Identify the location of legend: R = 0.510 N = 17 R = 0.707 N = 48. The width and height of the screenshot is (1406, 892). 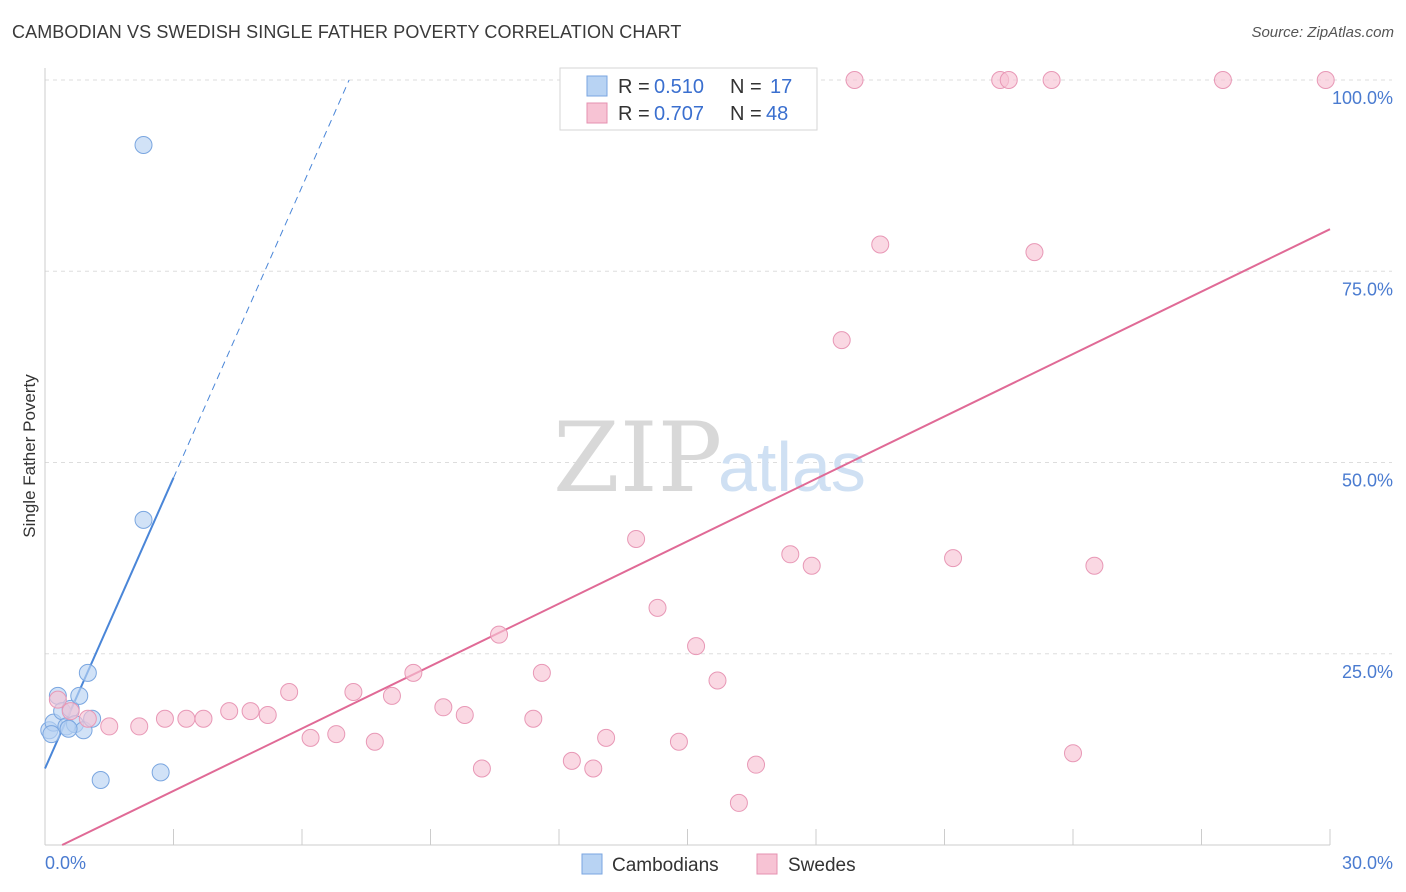
(688, 99).